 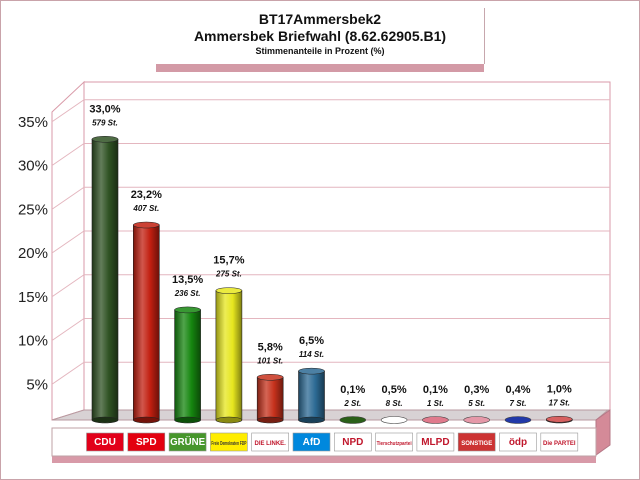 I want to click on chart-subtitle: Ammersbek Briefwahl (8.62.62905.B1), so click(x=320, y=36).